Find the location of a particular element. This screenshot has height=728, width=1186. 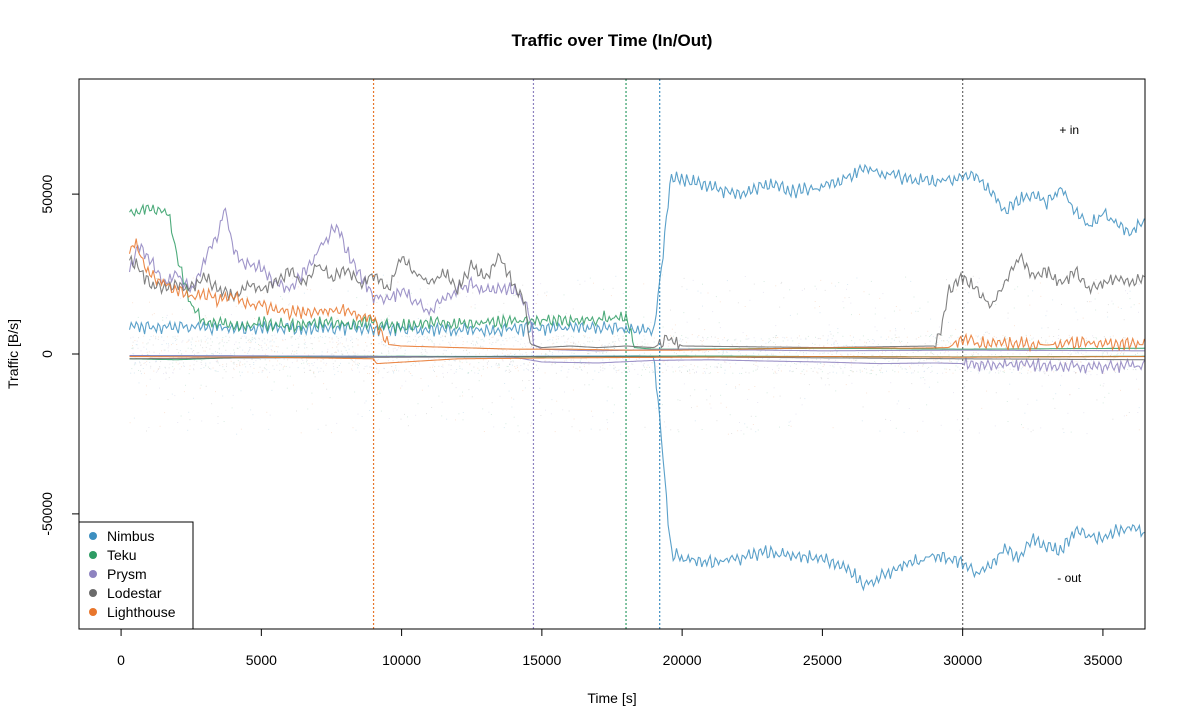

legend-marker-nimbus is located at coordinates (93, 536).